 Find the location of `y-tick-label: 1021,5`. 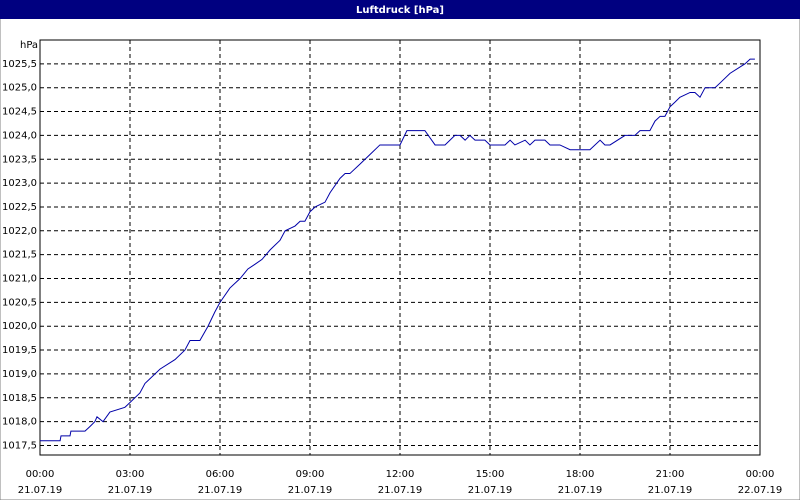

y-tick-label: 1021,5 is located at coordinates (19, 255).